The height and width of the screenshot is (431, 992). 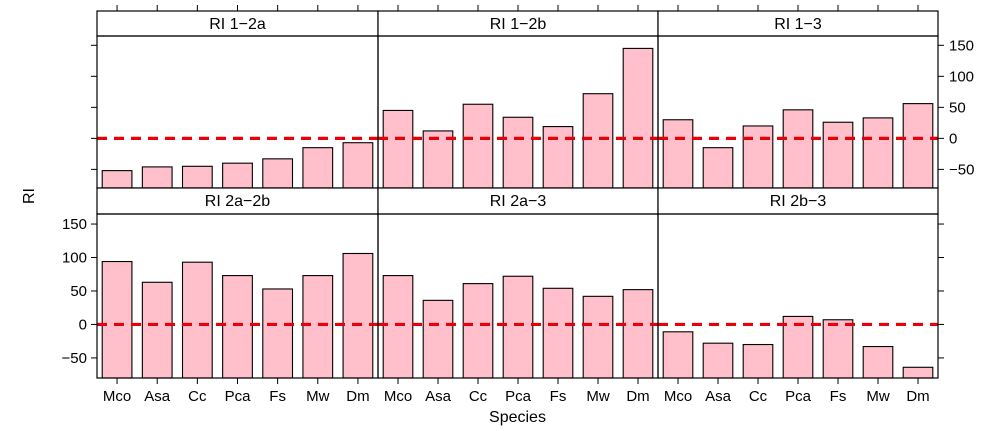 I want to click on panel-1: RI 1−2a, so click(x=237, y=99).